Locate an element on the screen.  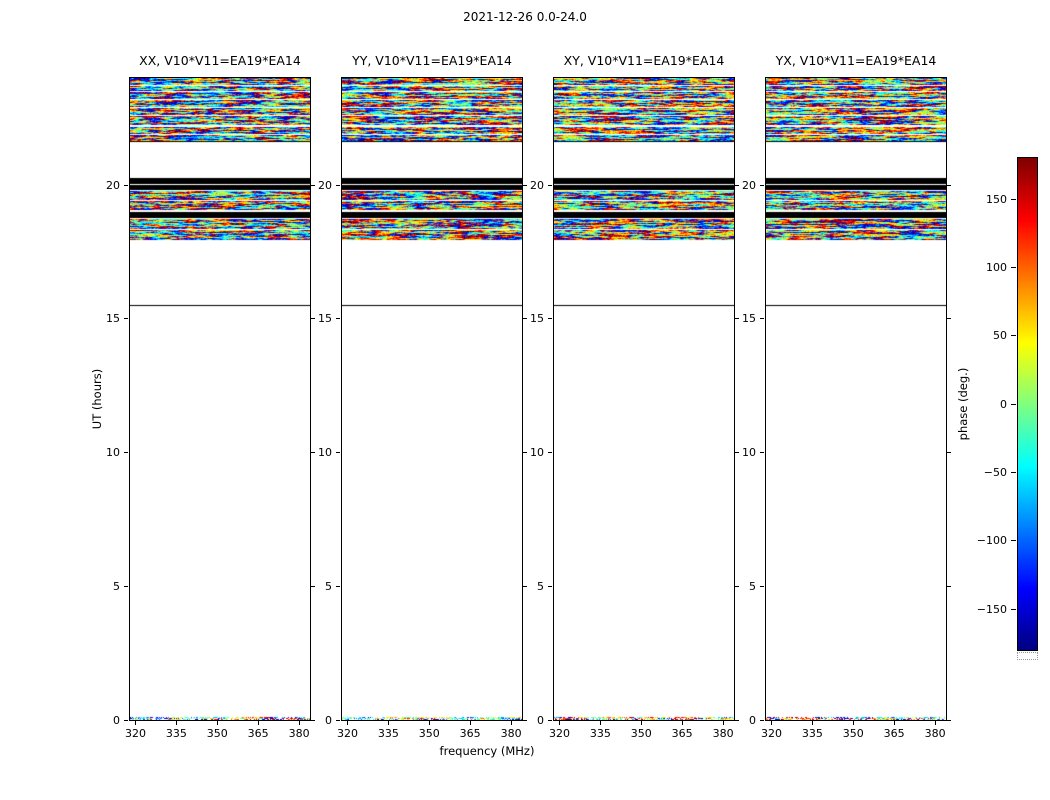
colorbar-label: phase (deg.) is located at coordinates (963, 404).